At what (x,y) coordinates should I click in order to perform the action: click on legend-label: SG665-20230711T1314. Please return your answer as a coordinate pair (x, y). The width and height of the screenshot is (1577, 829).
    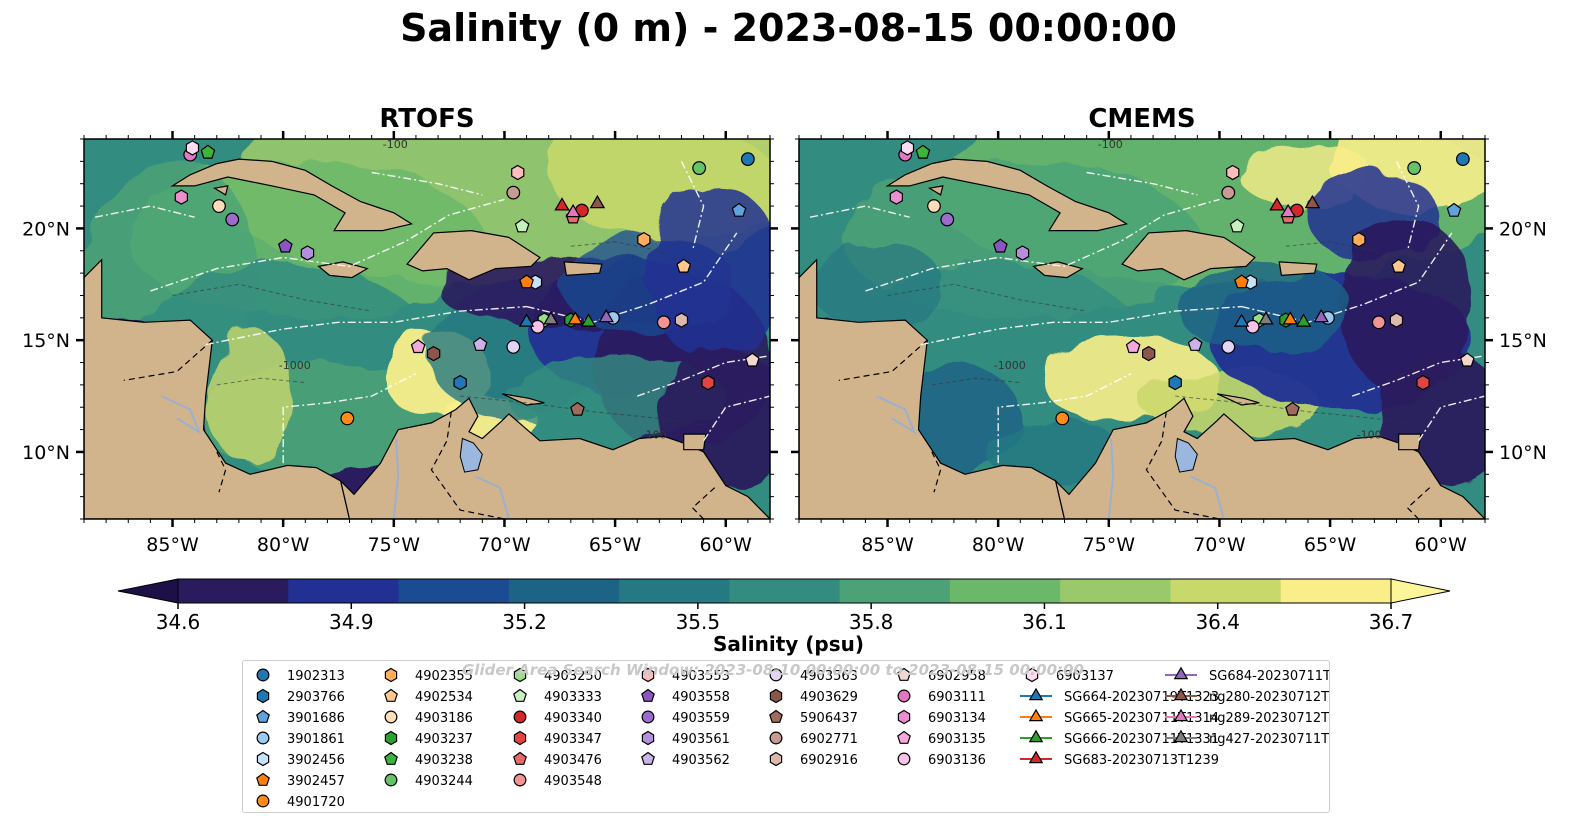
    Looking at the image, I should click on (1141, 718).